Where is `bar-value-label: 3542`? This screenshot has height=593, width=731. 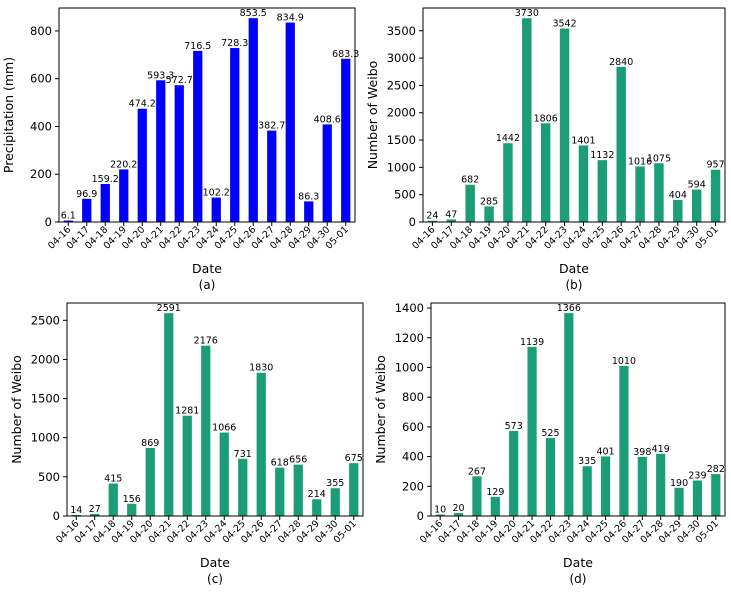 bar-value-label: 3542 is located at coordinates (564, 23).